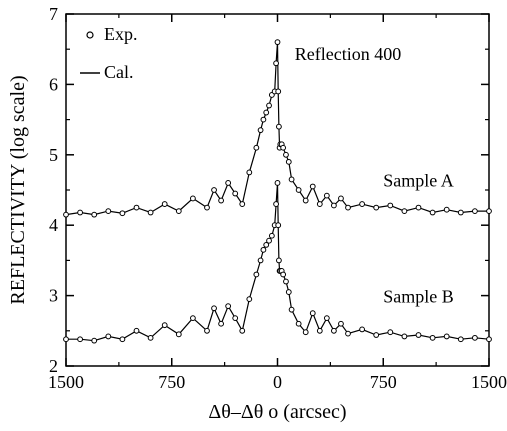 Image resolution: width=507 pixels, height=431 pixels. I want to click on x-axis-label: Δθ–Δθ o (arcsec), so click(277, 412).